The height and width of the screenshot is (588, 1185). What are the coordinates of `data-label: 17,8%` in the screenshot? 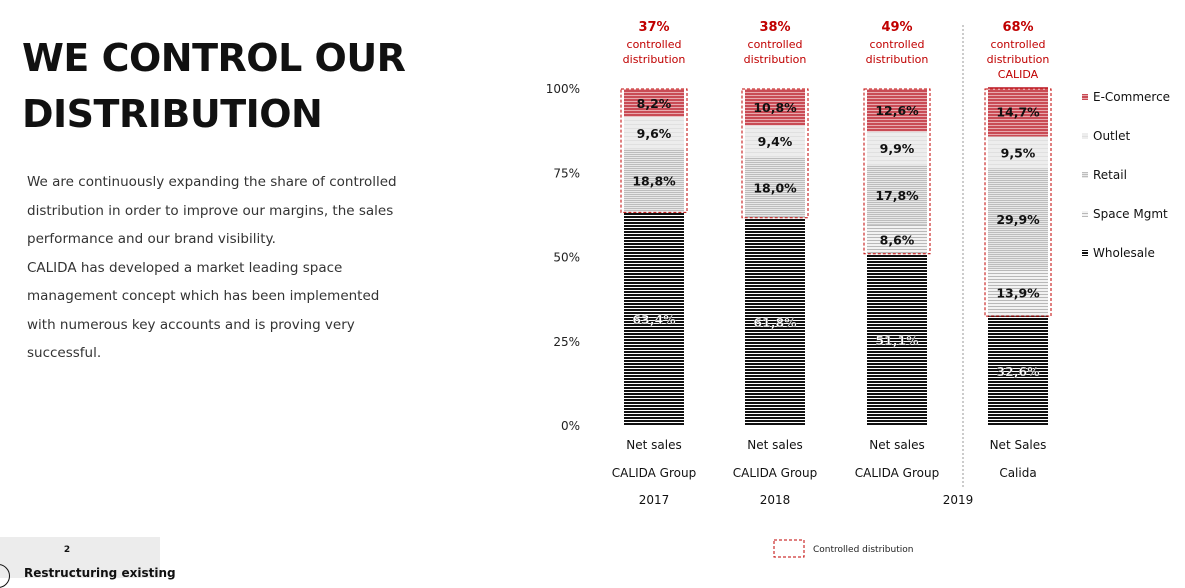 It's located at (897, 195).